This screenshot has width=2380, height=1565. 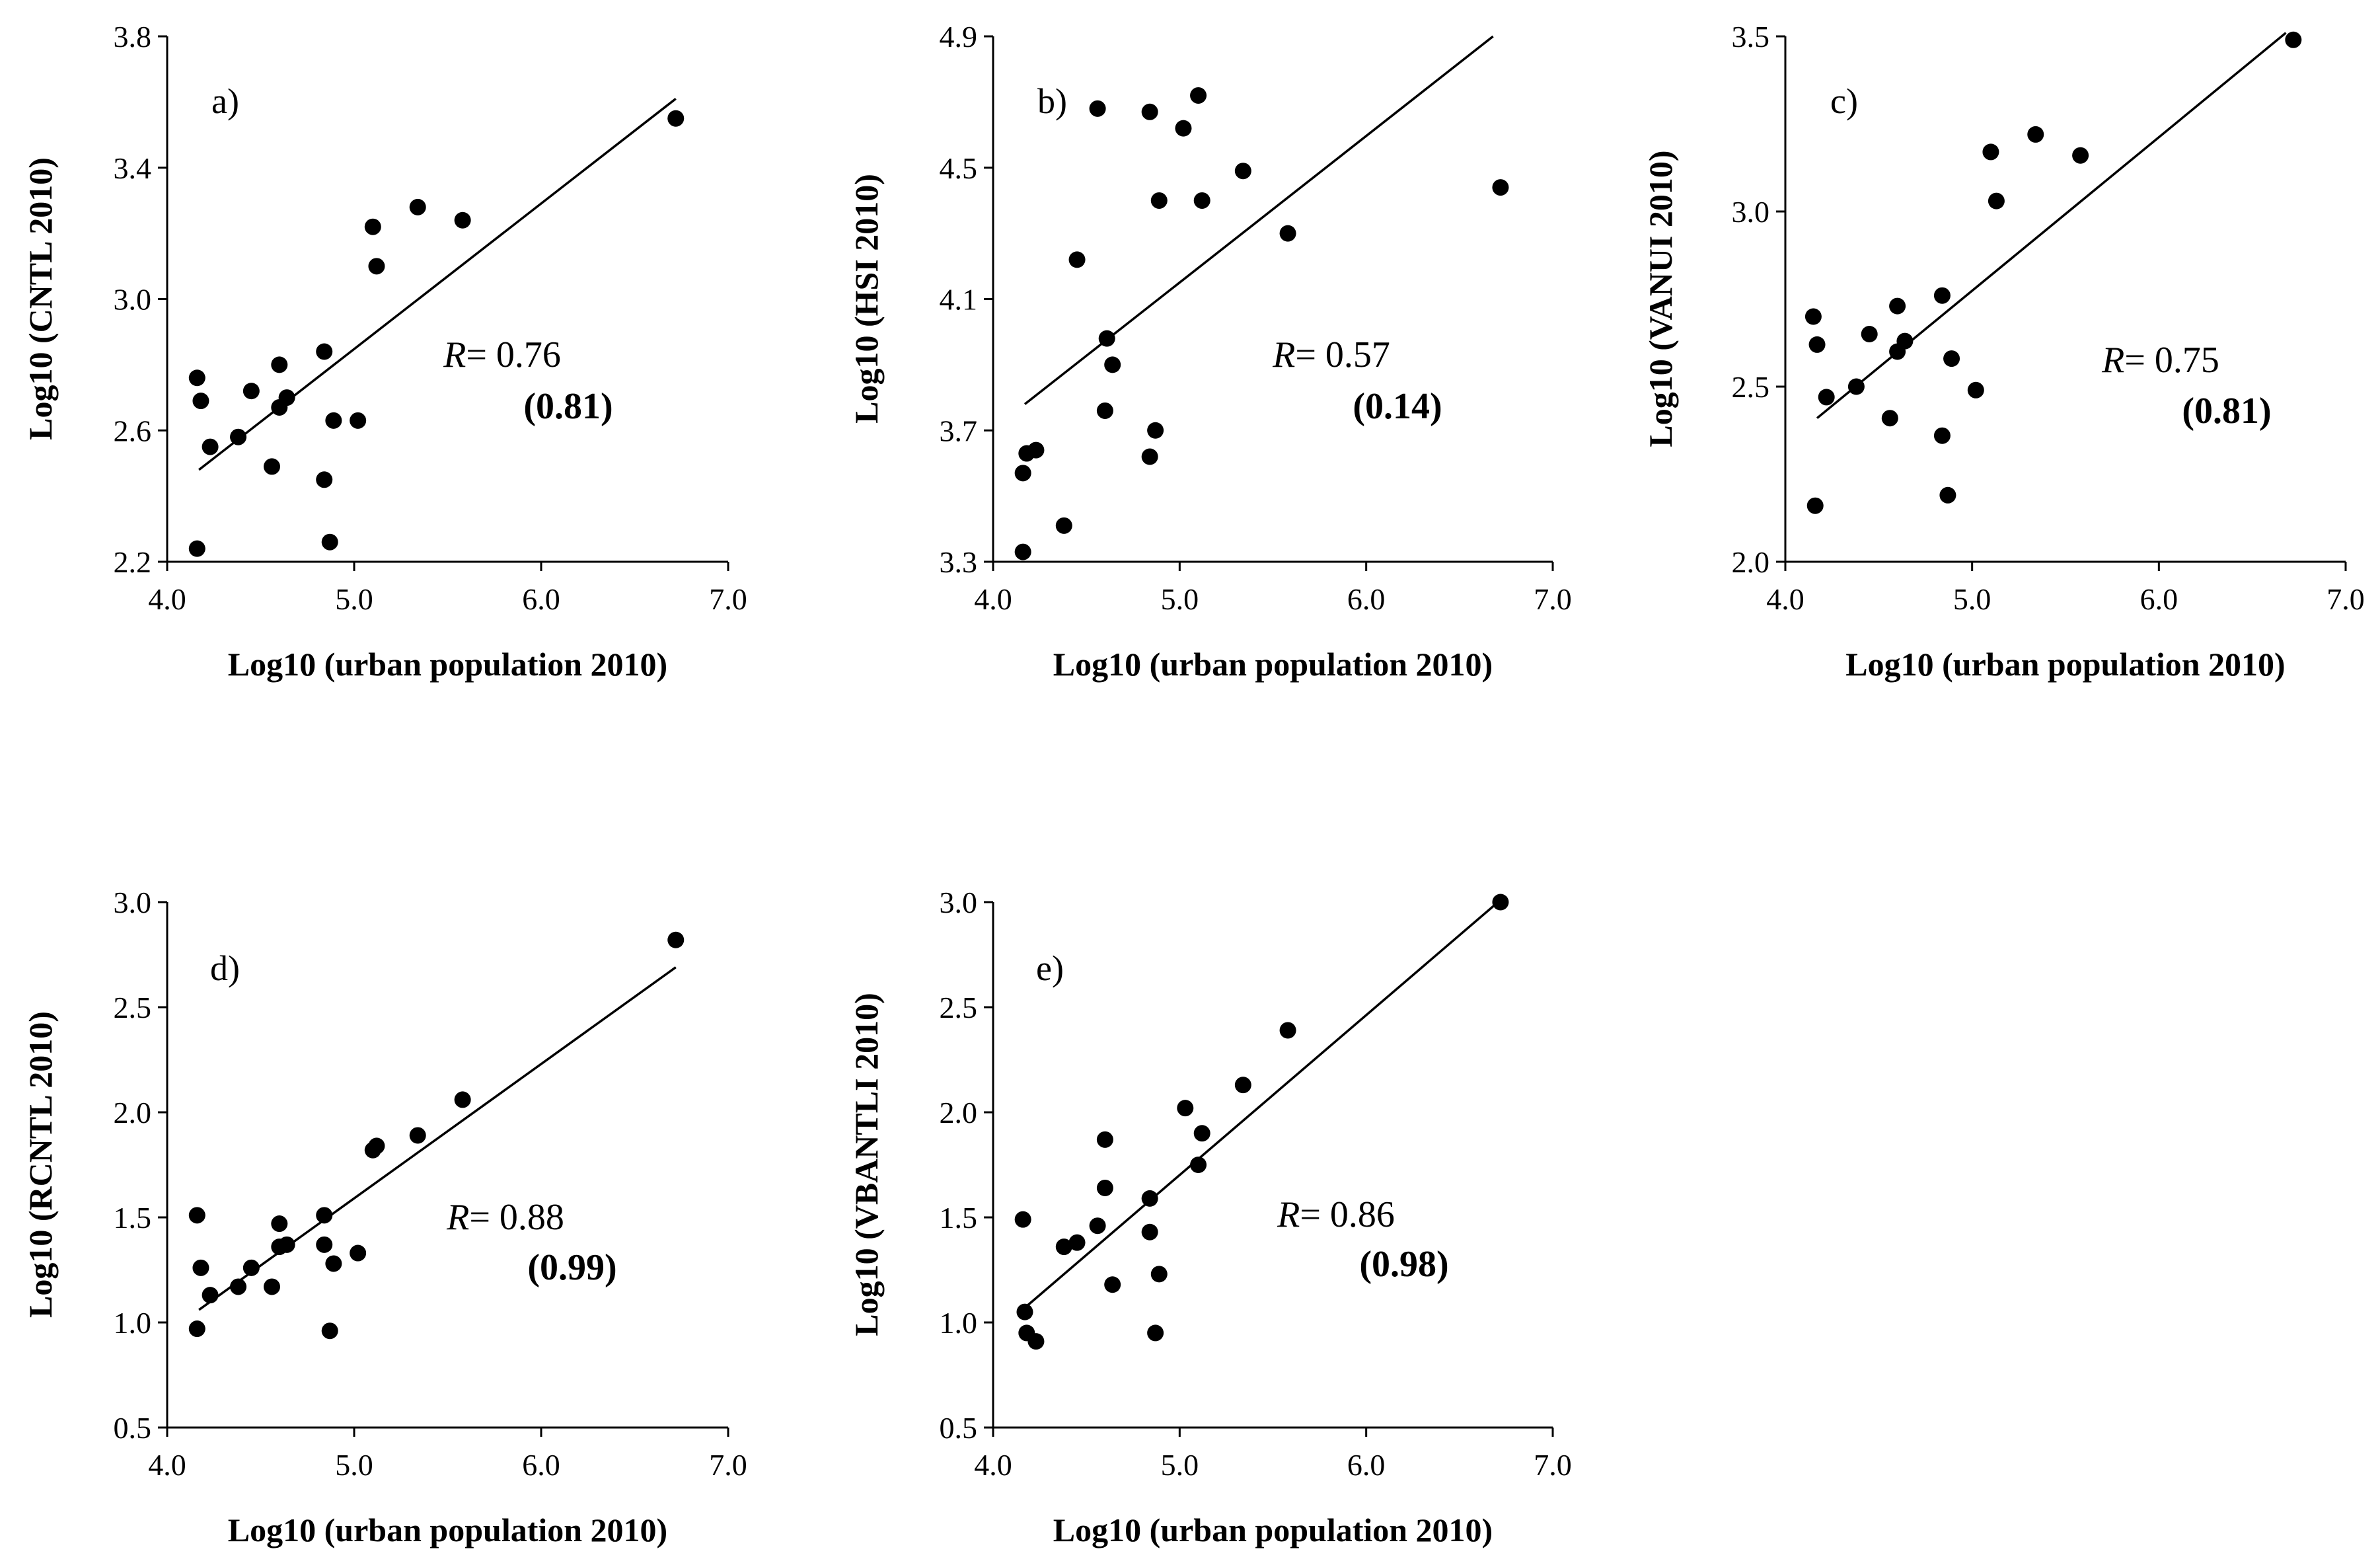 I want to click on y-tick-label: 3.3, so click(x=959, y=562).